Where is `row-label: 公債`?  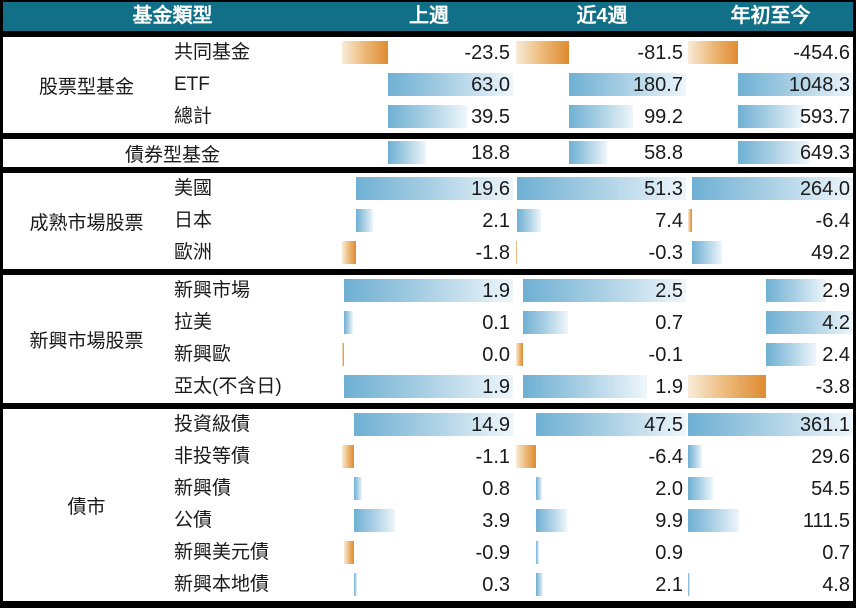
row-label: 公債 is located at coordinates (193, 520).